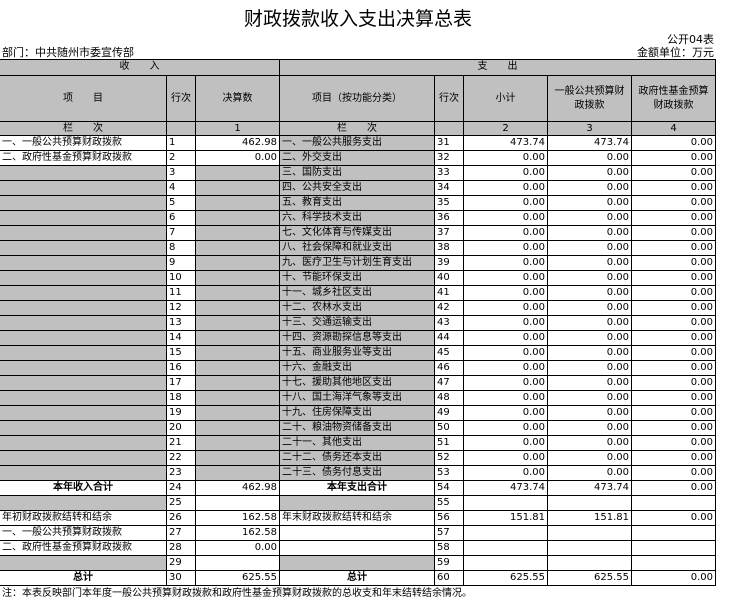  I want to click on table-cell: 二、外交支出, so click(357, 158).